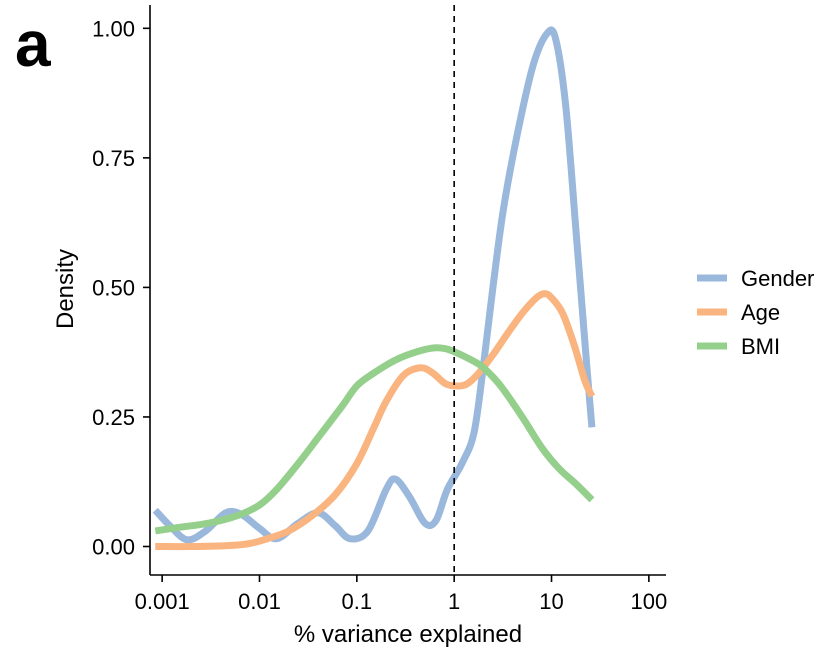 The width and height of the screenshot is (833, 649). Describe the element at coordinates (259, 601) in the screenshot. I see `x-tick-label: 0.01` at that location.